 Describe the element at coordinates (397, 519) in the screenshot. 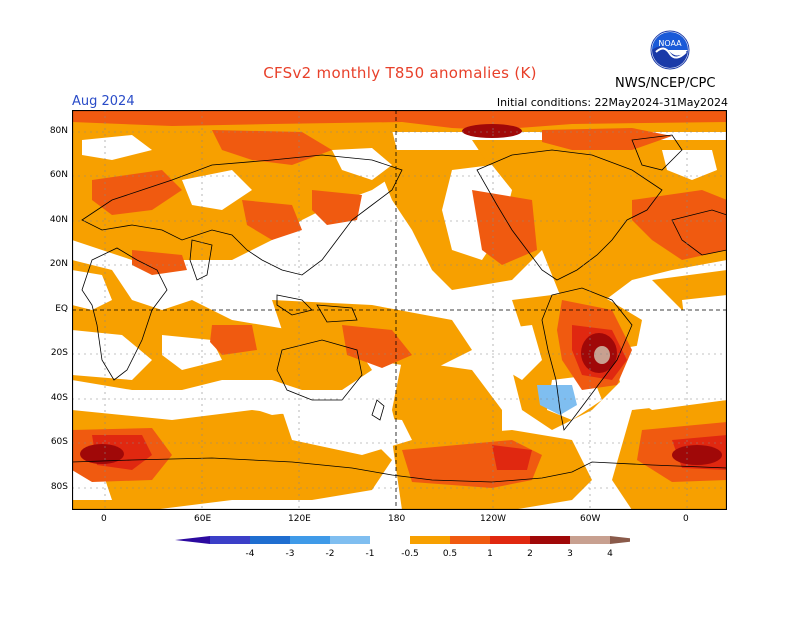

I see `lon-label: 180` at that location.